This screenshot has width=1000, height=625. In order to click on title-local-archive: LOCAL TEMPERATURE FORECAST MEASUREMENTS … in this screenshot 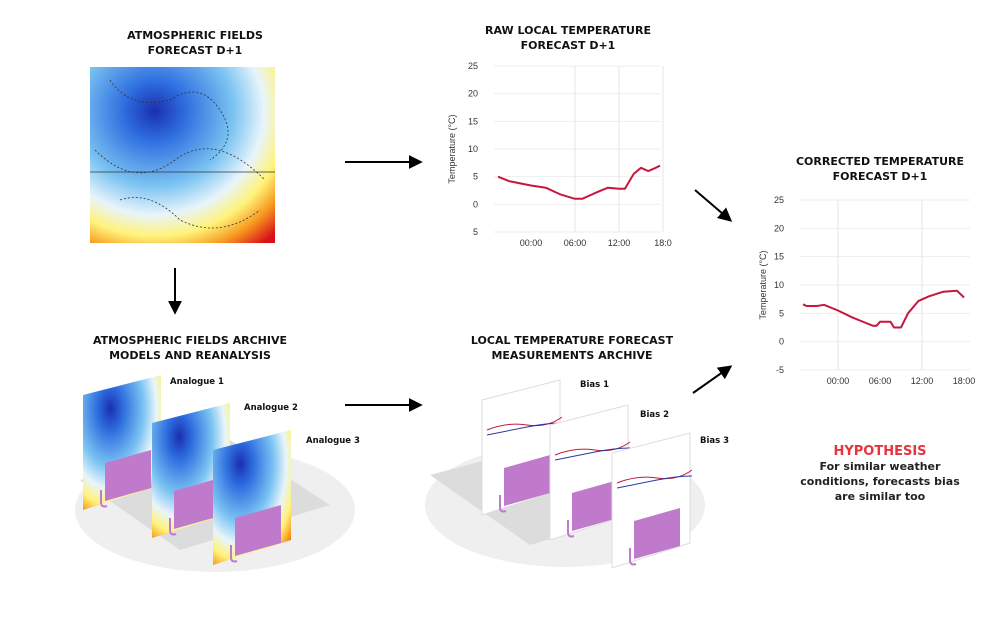, I will do `click(572, 348)`.